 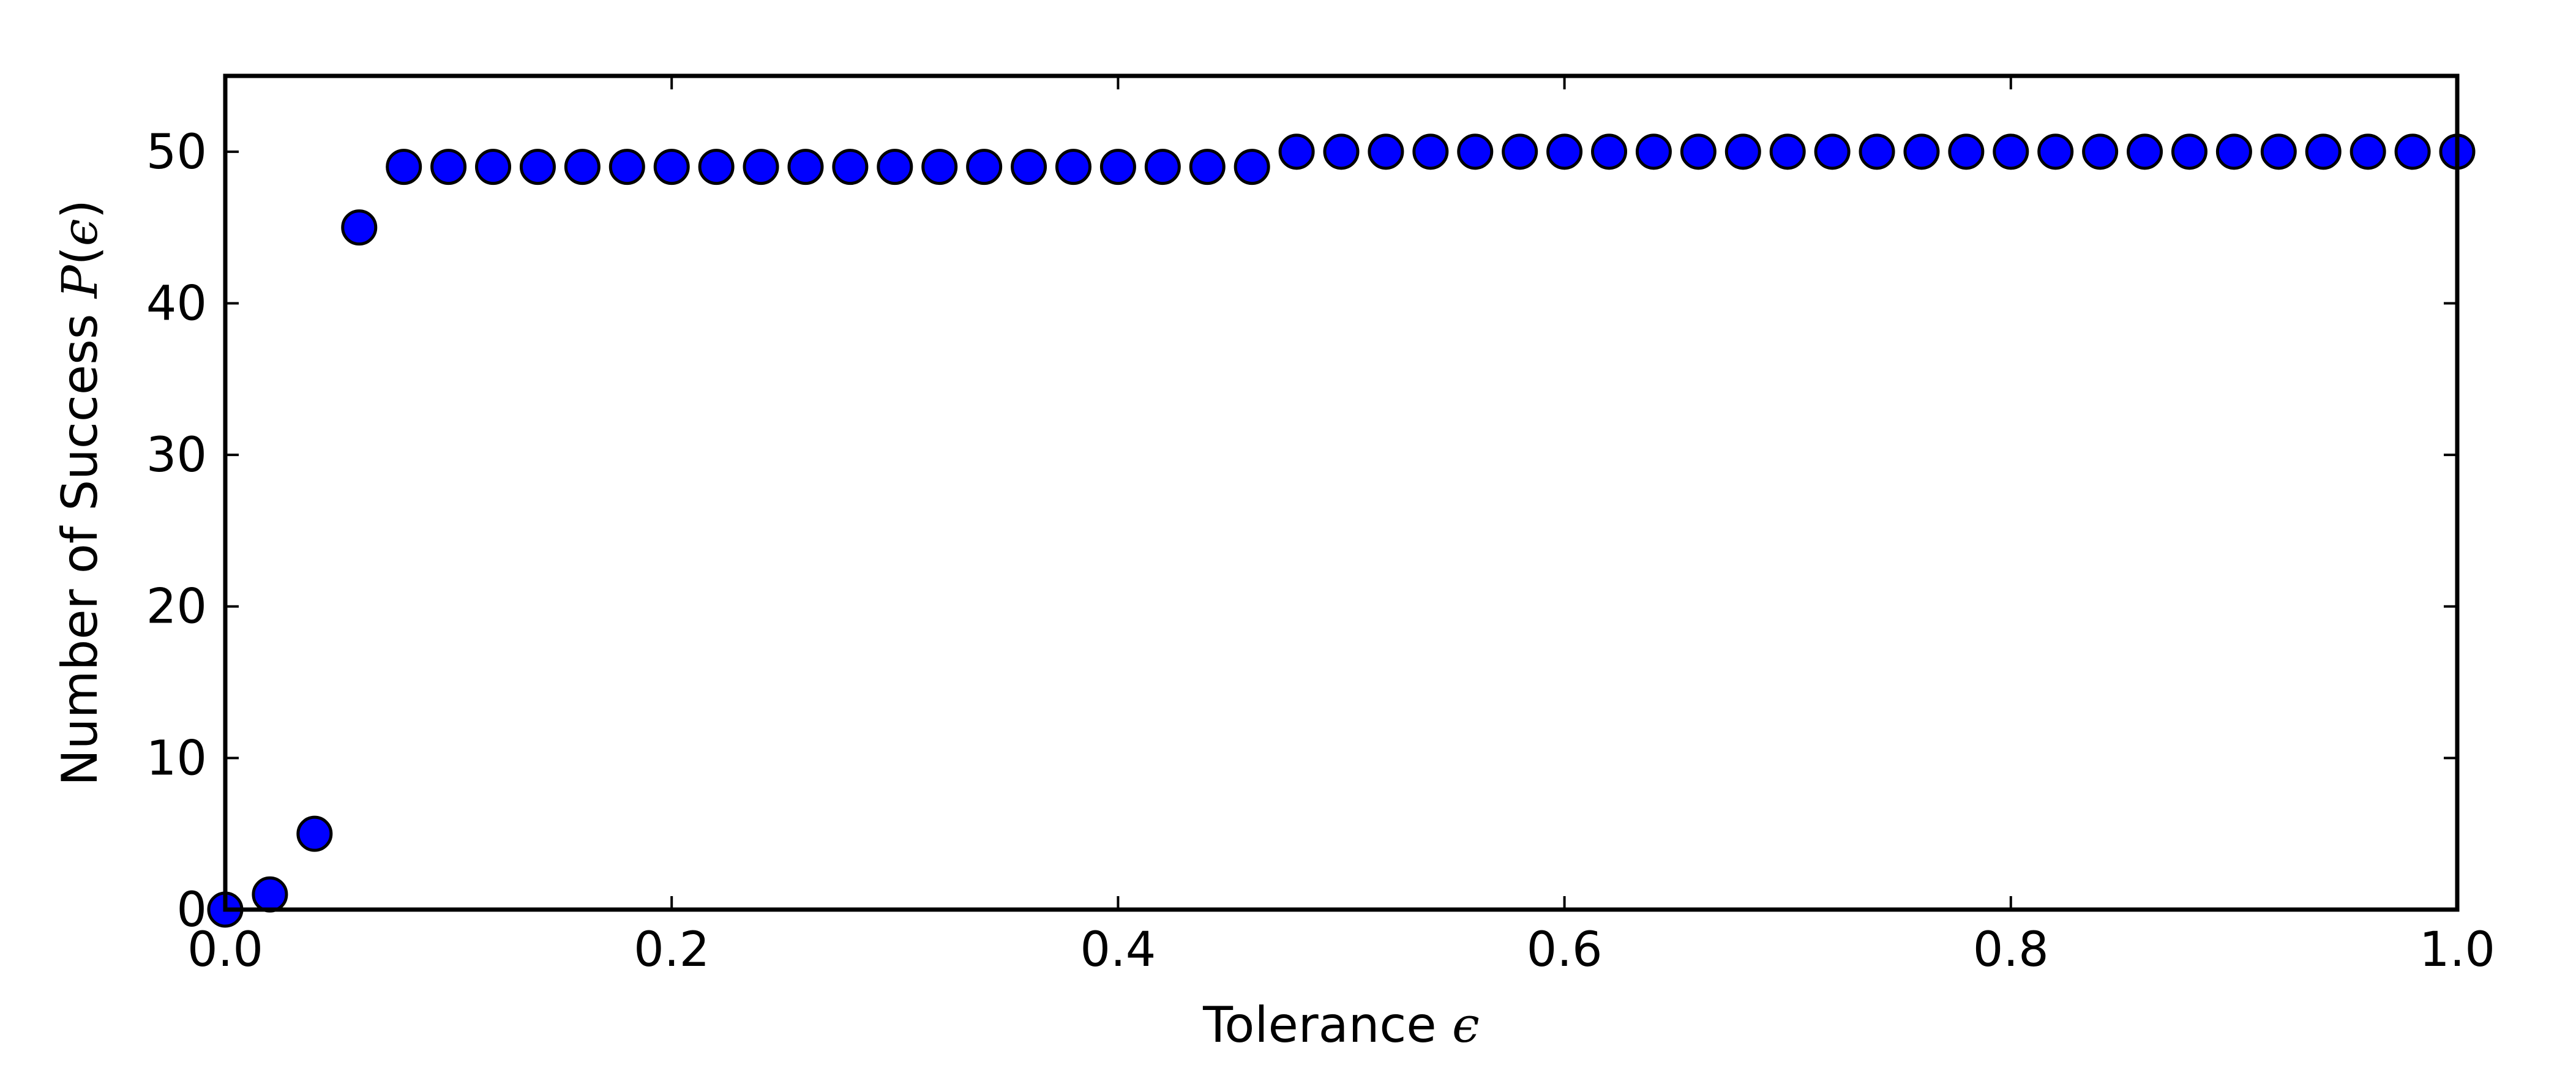 I want to click on close-paren: ), so click(x=79, y=209).